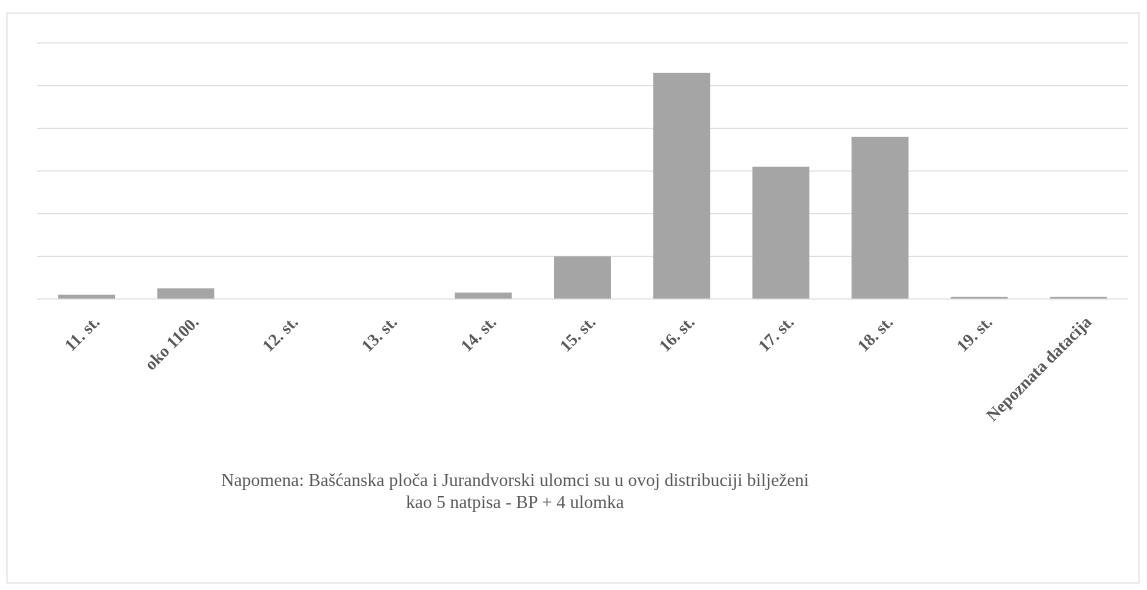 Image resolution: width=1147 pixels, height=590 pixels. I want to click on category-label: 12. st., so click(280, 333).